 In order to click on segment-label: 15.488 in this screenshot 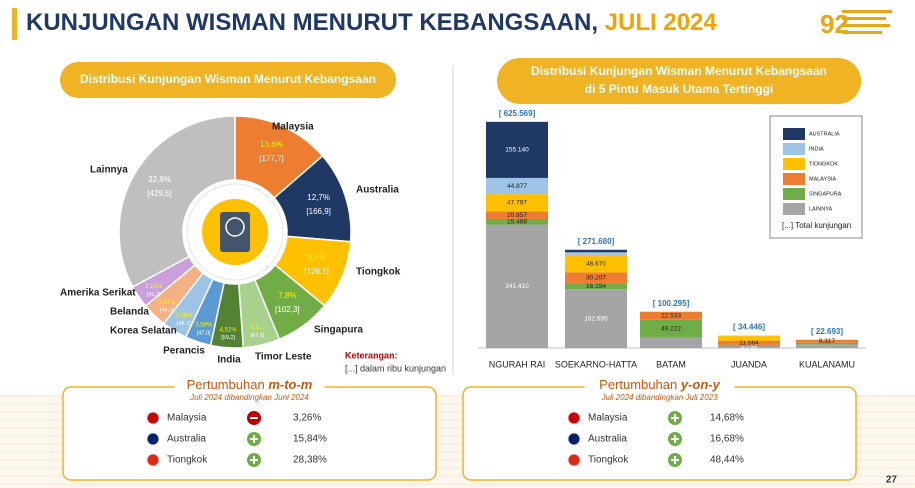, I will do `click(517, 221)`.